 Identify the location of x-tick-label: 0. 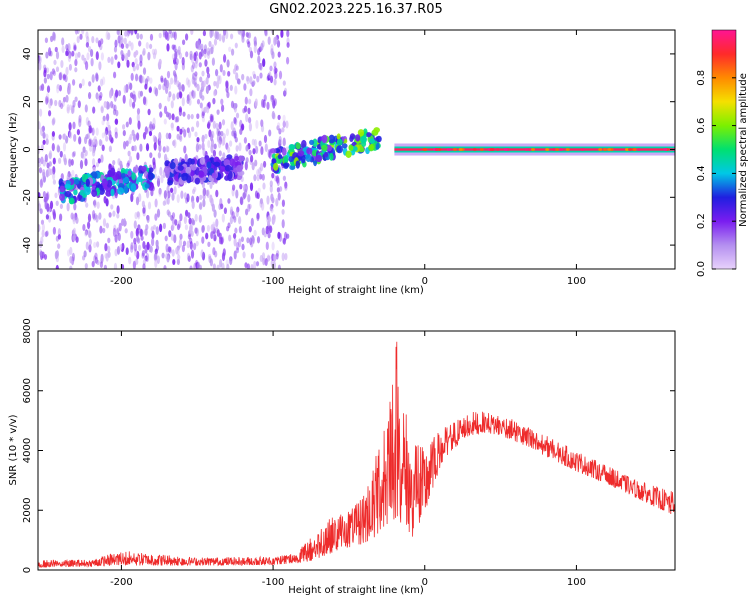
(425, 281).